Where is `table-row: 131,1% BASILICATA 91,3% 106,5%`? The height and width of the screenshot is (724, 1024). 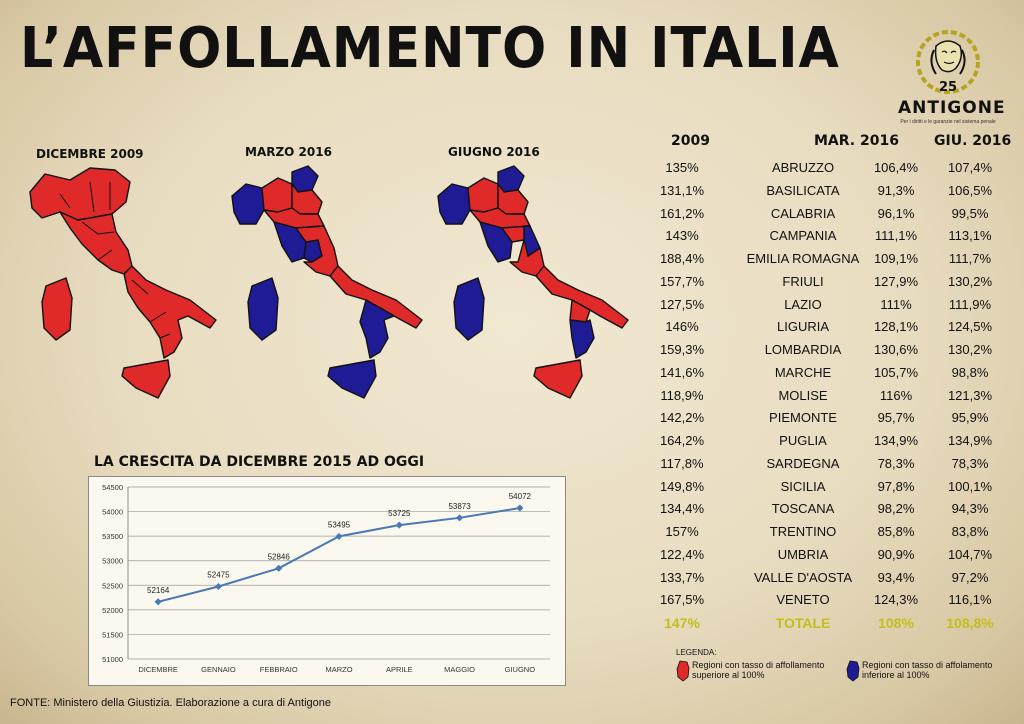 table-row: 131,1% BASILICATA 91,3% 106,5% is located at coordinates (835, 194).